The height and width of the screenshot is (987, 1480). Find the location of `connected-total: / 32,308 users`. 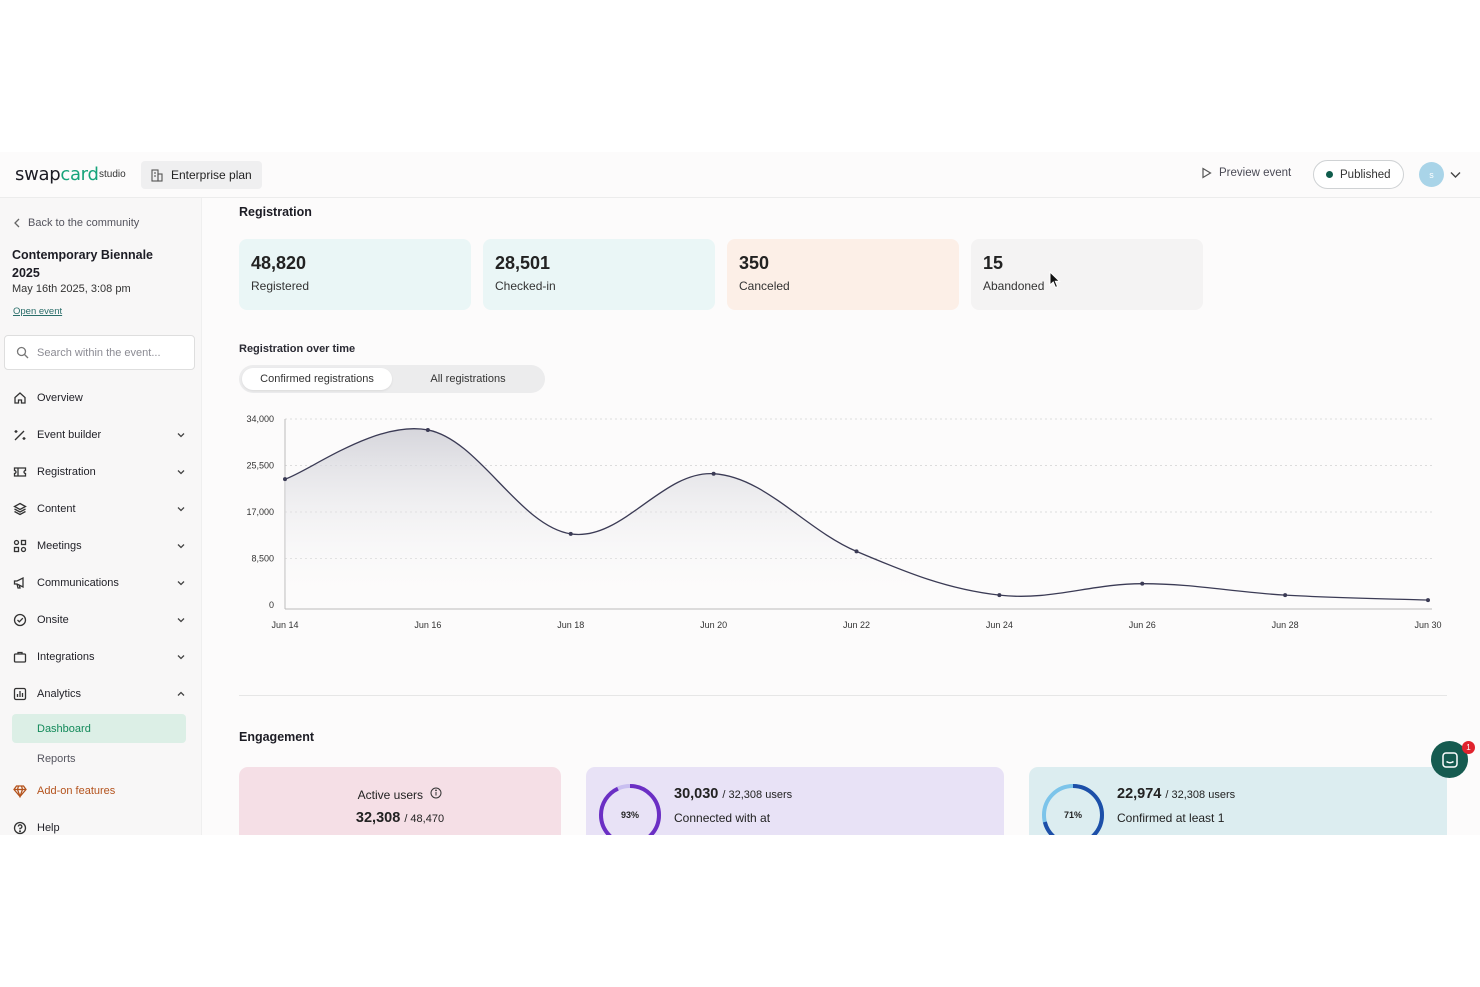

connected-total: / 32,308 users is located at coordinates (757, 795).